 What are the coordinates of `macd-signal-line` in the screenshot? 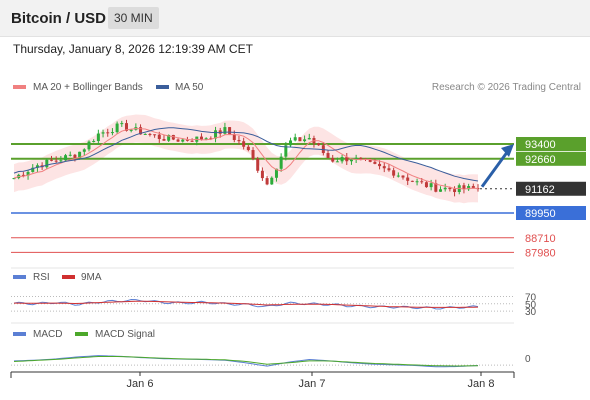 It's located at (246, 361).